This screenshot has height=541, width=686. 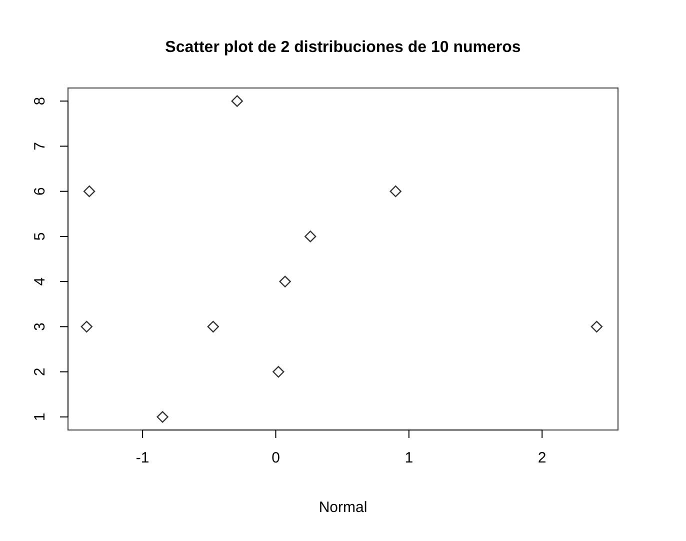 I want to click on x-tick-label: 0, so click(x=276, y=458).